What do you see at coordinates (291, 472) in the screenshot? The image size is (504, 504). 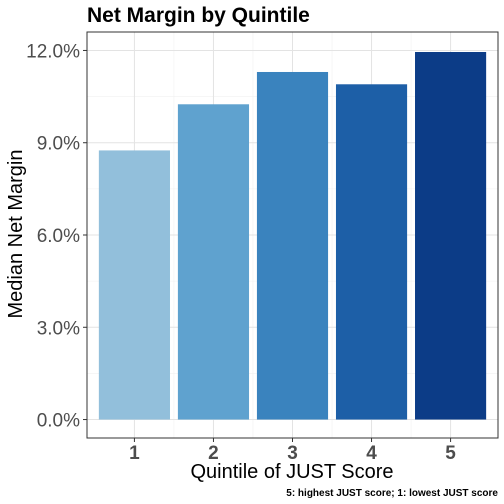 I see `x-axis-label: Quintile of JUST Score` at bounding box center [291, 472].